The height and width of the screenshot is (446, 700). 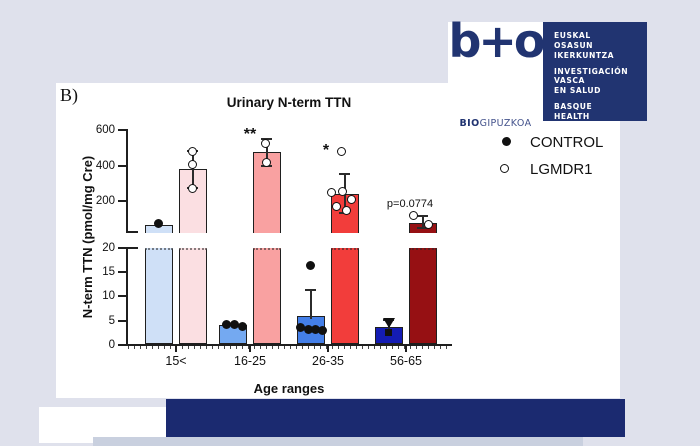 I want to click on logo-text-spanish: INVESTIGACIÓN VASCA EN SALUD, so click(x=591, y=81).